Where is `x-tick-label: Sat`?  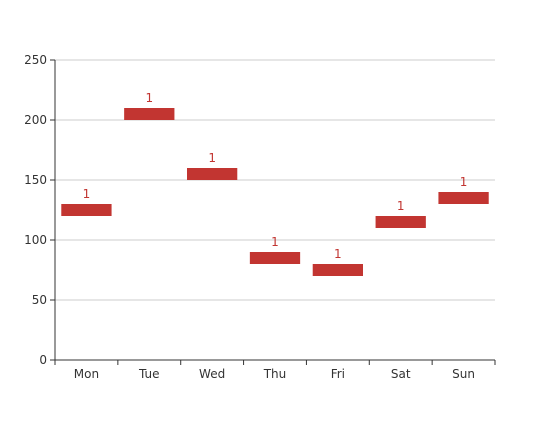 x-tick-label: Sat is located at coordinates (401, 374).